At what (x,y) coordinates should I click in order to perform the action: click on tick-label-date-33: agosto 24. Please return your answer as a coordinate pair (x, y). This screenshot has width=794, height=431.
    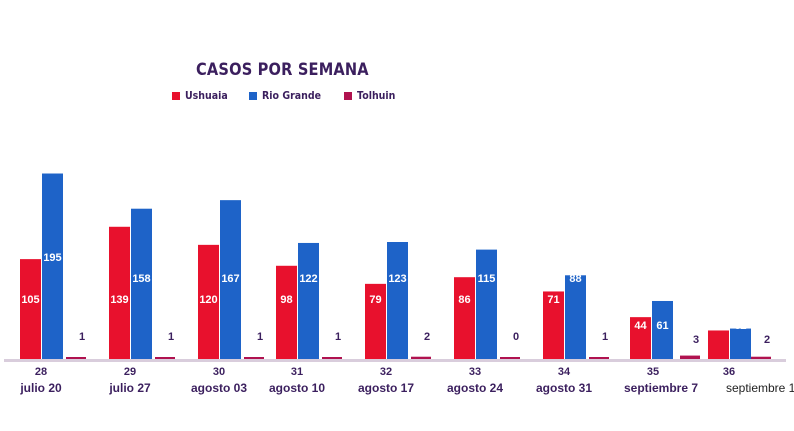
    Looking at the image, I should click on (475, 388).